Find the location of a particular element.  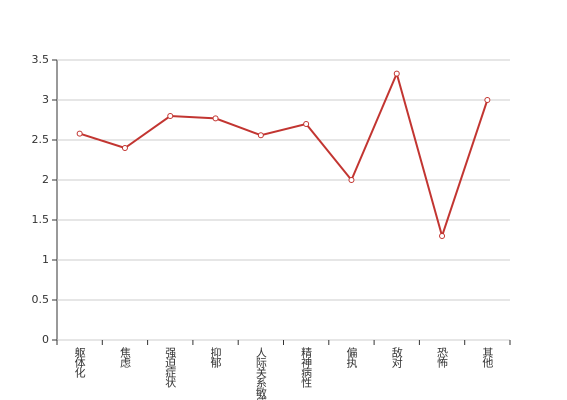

x-tick-label: 精神病性 is located at coordinates (306, 368).